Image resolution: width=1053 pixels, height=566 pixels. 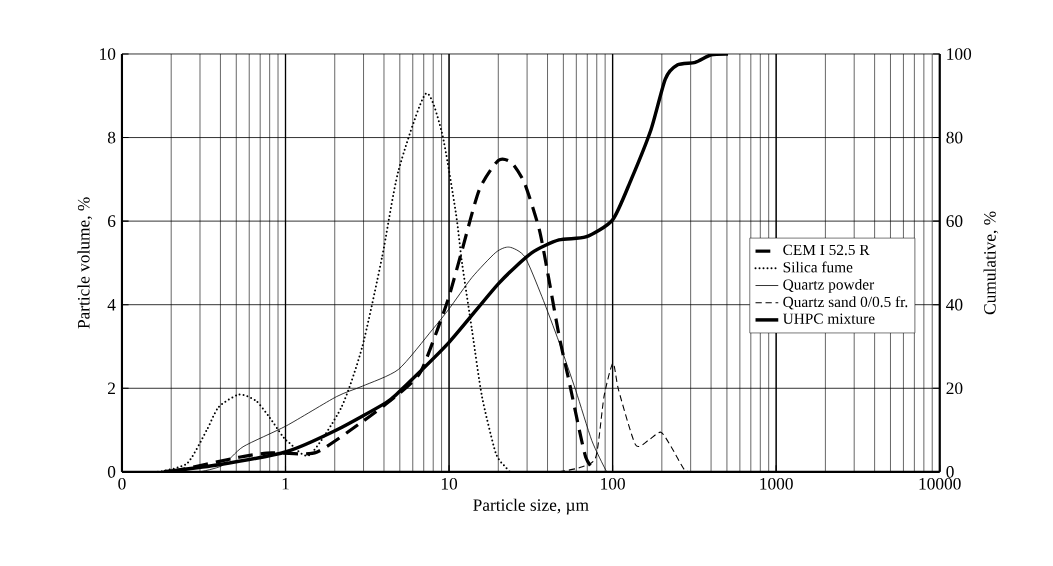 What do you see at coordinates (954, 137) in the screenshot?
I see `y2-tick-label: 80` at bounding box center [954, 137].